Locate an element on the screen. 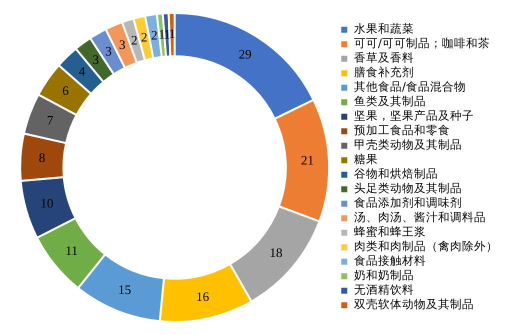  legend-label: 其他食品/食品混合物 is located at coordinates (410, 87).